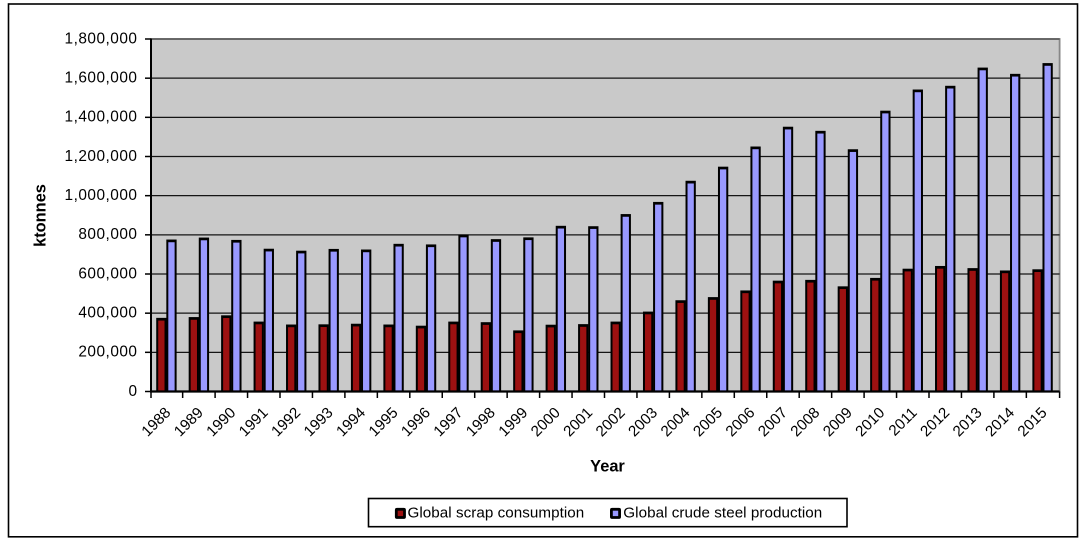  Describe the element at coordinates (496, 513) in the screenshot. I see `svg-text: Global scrap consumption` at that location.